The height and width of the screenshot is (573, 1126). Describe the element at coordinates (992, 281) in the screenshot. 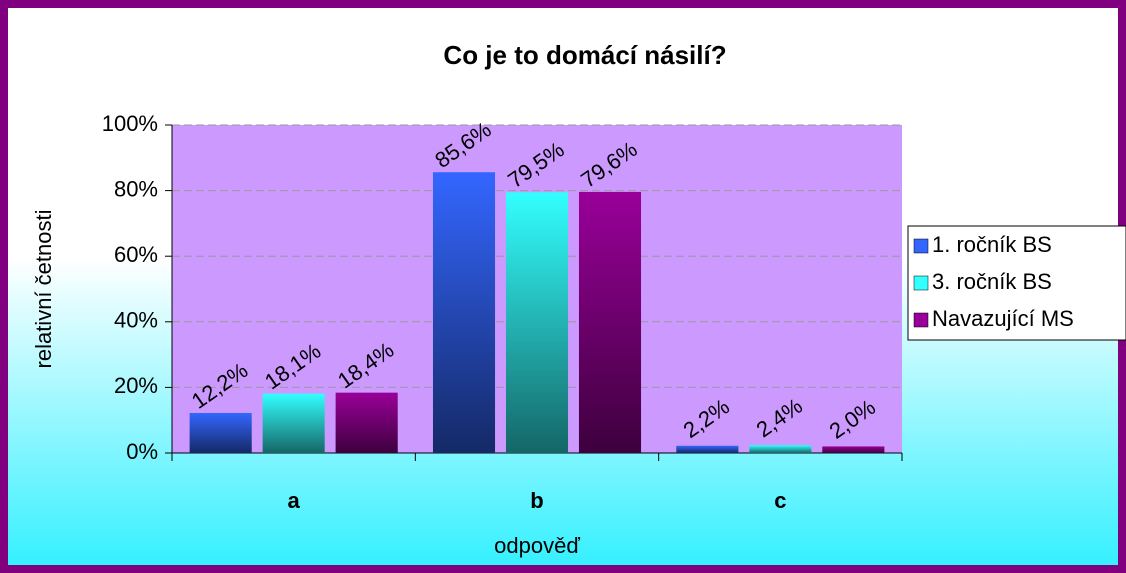

I see `legend-label: 3. ročník BS` at that location.